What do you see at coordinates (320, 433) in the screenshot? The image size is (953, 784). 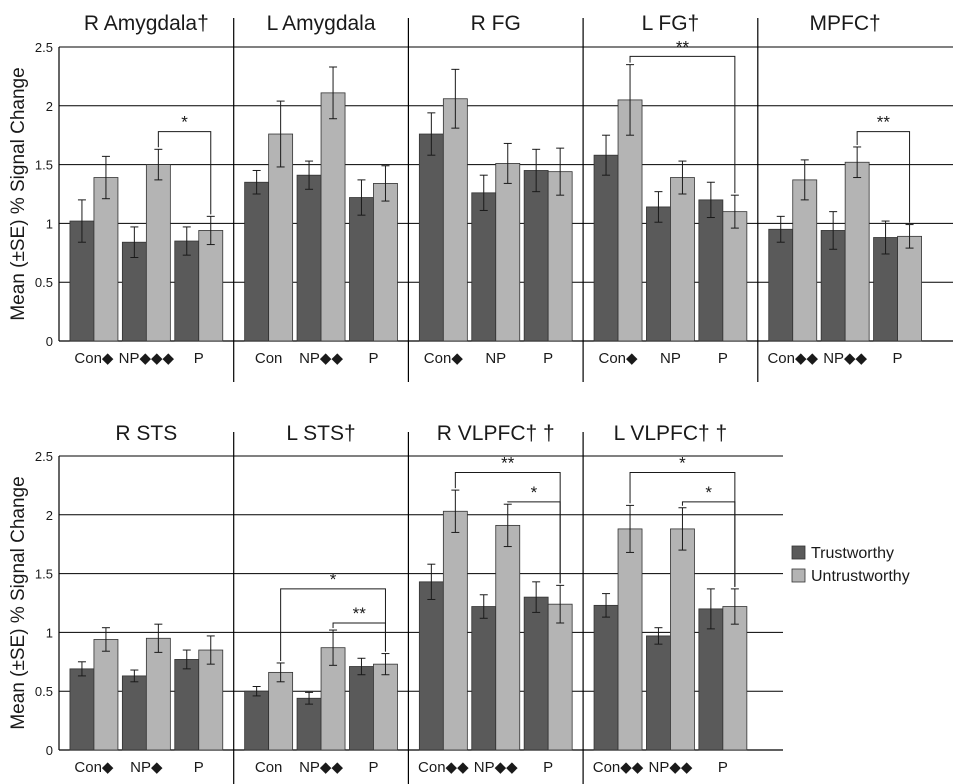 I see `panel-title: L STS†` at bounding box center [320, 433].